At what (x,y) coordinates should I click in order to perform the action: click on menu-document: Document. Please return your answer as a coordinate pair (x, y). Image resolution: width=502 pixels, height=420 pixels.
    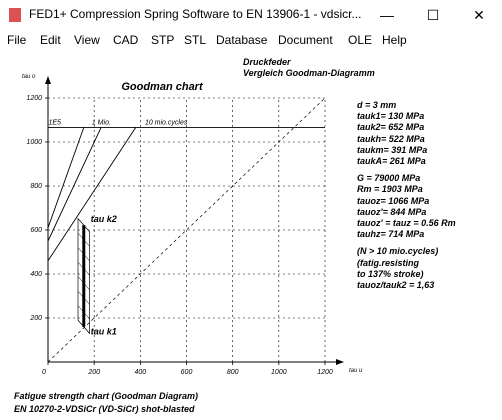
    Looking at the image, I should click on (305, 40).